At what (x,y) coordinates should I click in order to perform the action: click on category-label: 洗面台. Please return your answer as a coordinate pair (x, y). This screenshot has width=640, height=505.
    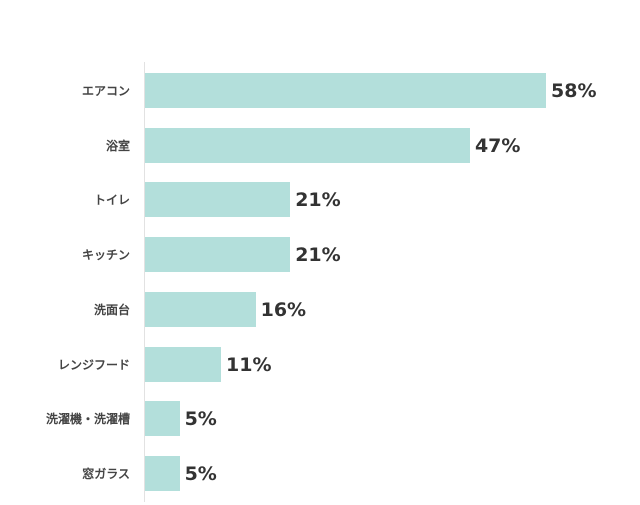
    Looking at the image, I should click on (111, 309).